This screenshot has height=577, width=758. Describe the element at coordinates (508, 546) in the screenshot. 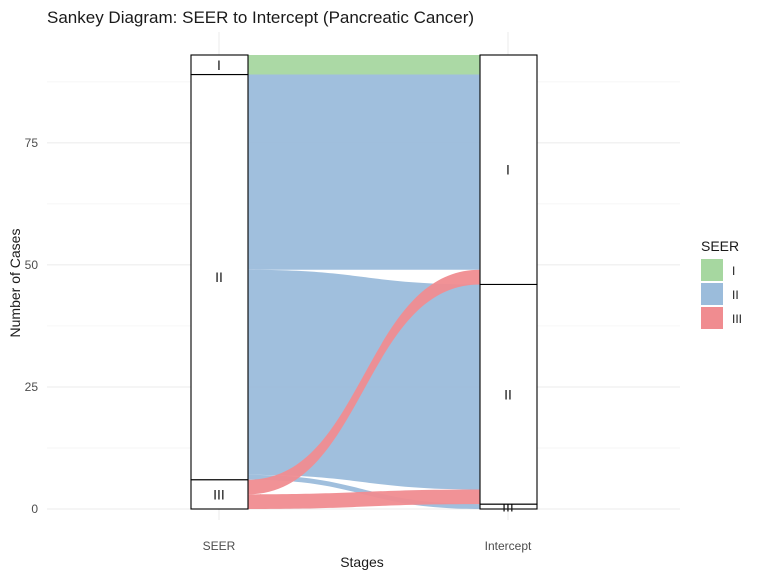

I see `x-tick-label: Intercept` at that location.